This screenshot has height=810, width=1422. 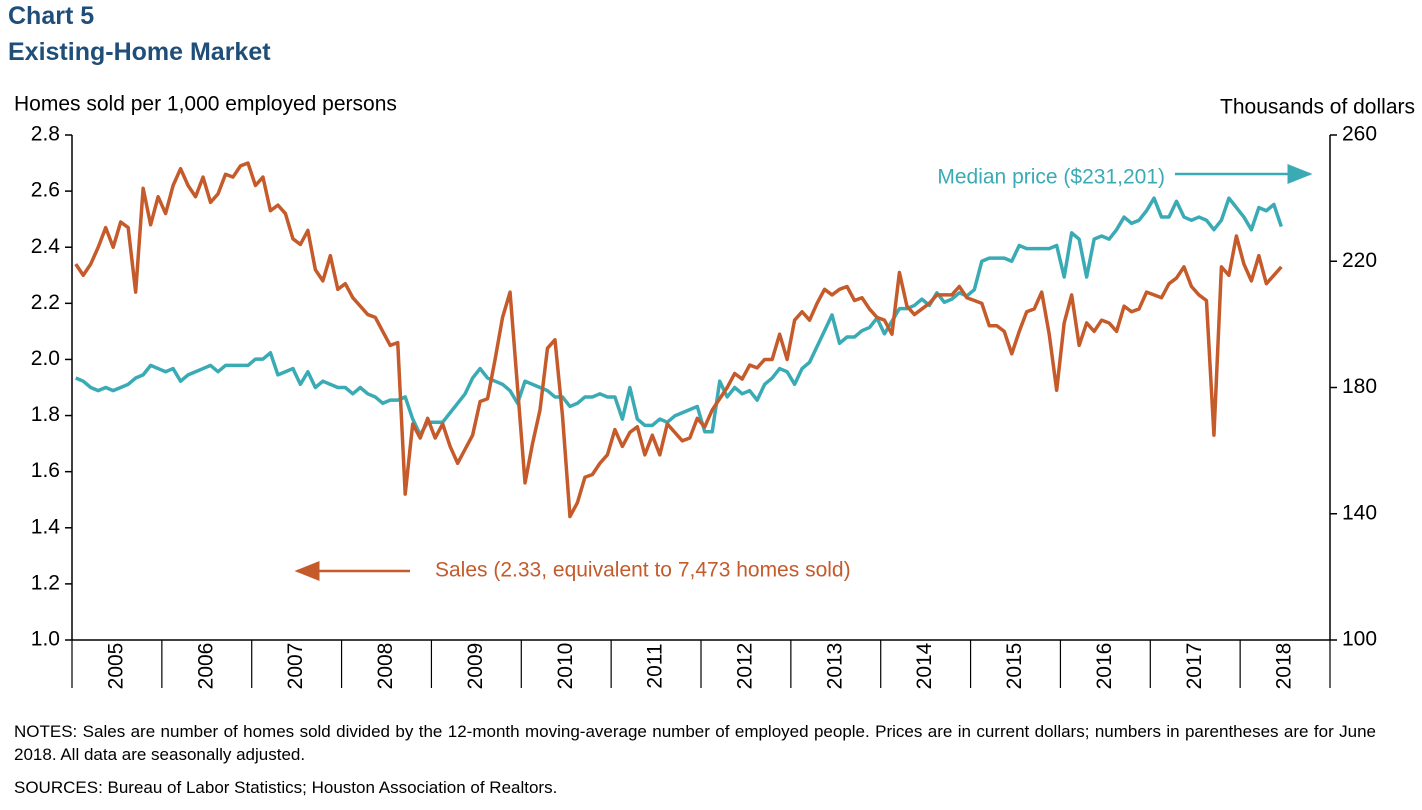 What do you see at coordinates (1359, 512) in the screenshot?
I see `y2-tick-label: 140` at bounding box center [1359, 512].